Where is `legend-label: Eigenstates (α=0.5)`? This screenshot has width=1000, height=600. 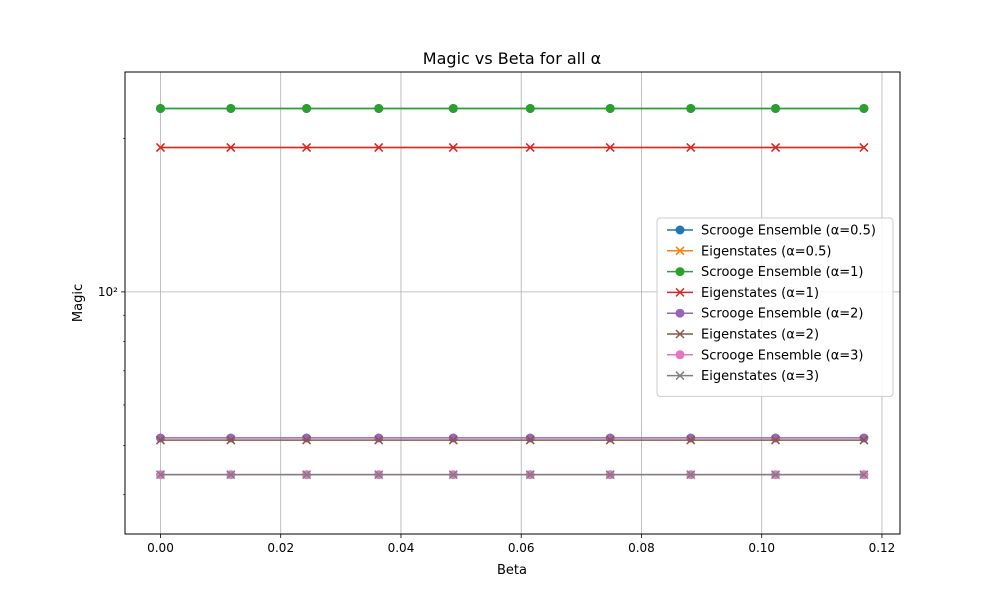
legend-label: Eigenstates (α=0.5) is located at coordinates (766, 251).